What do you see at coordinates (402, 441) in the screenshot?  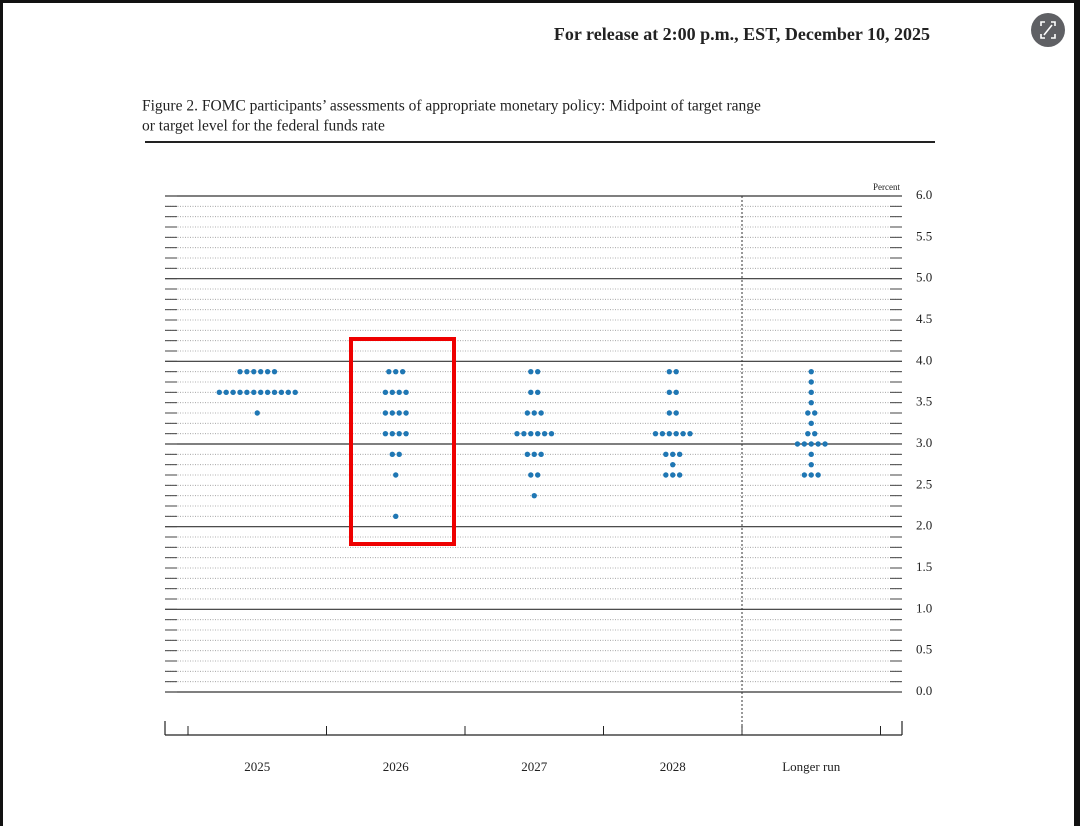 I see `highlight-box` at bounding box center [402, 441].